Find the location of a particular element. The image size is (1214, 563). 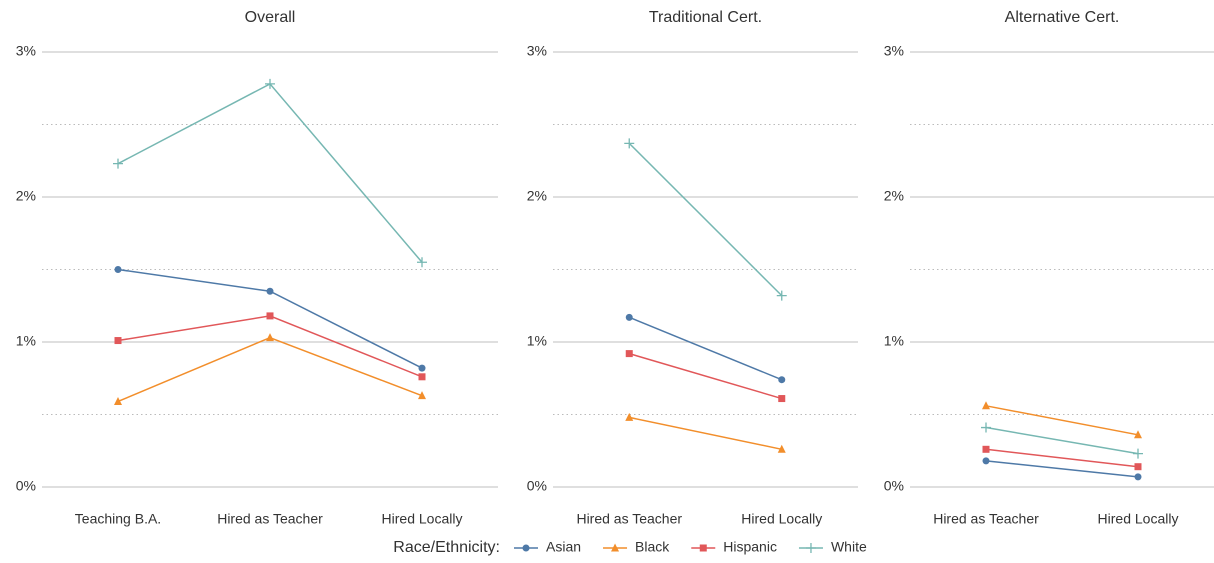

legend-label: Hispanic is located at coordinates (750, 547).